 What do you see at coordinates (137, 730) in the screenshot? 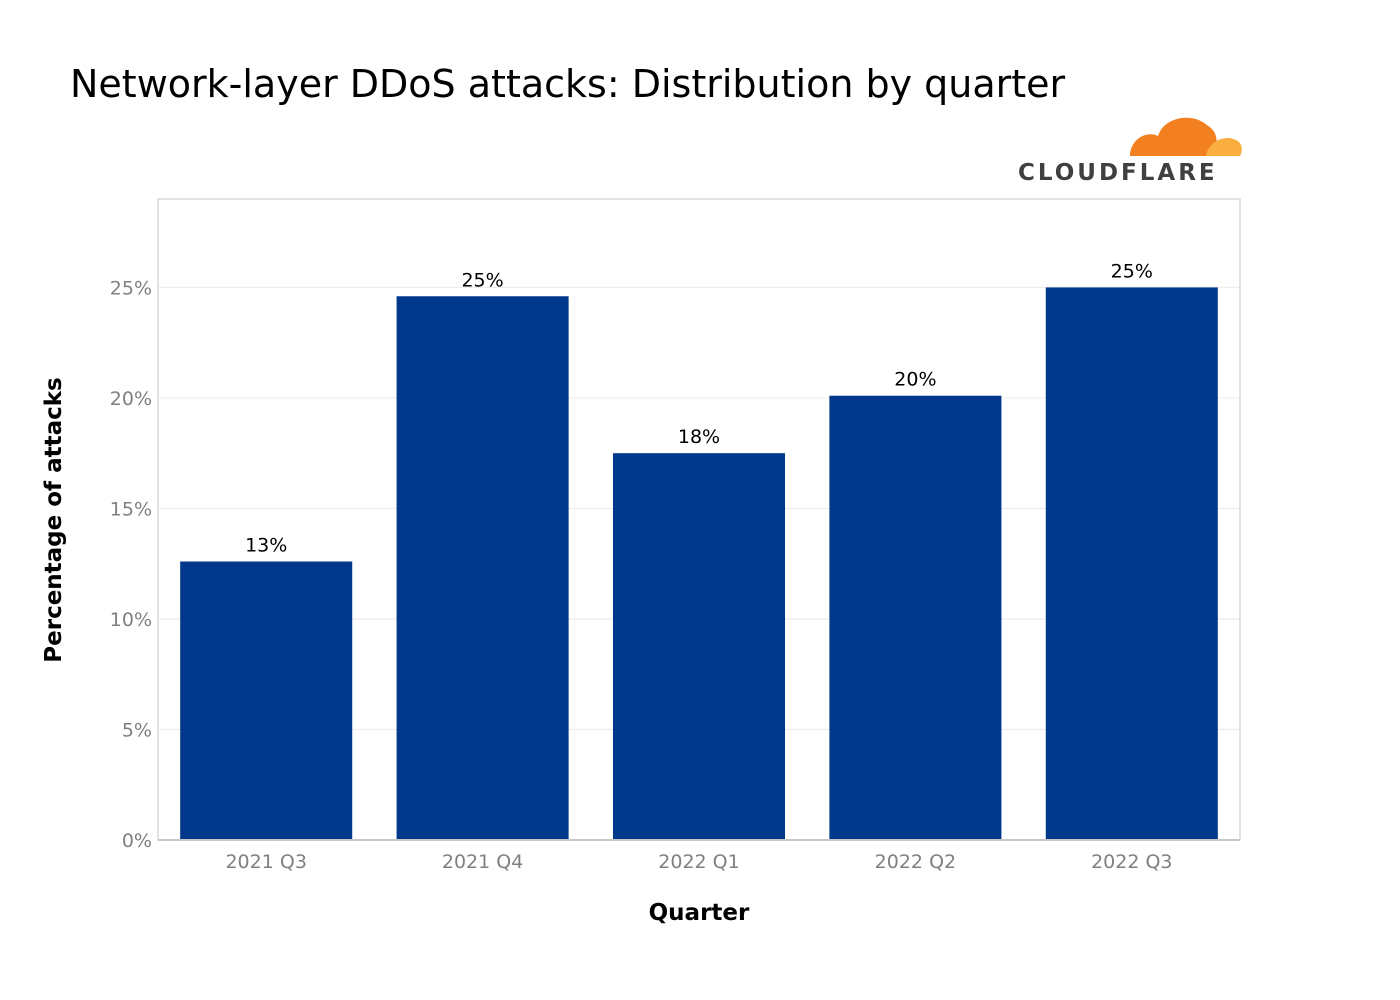
I see `y-tick-label: 5%` at bounding box center [137, 730].